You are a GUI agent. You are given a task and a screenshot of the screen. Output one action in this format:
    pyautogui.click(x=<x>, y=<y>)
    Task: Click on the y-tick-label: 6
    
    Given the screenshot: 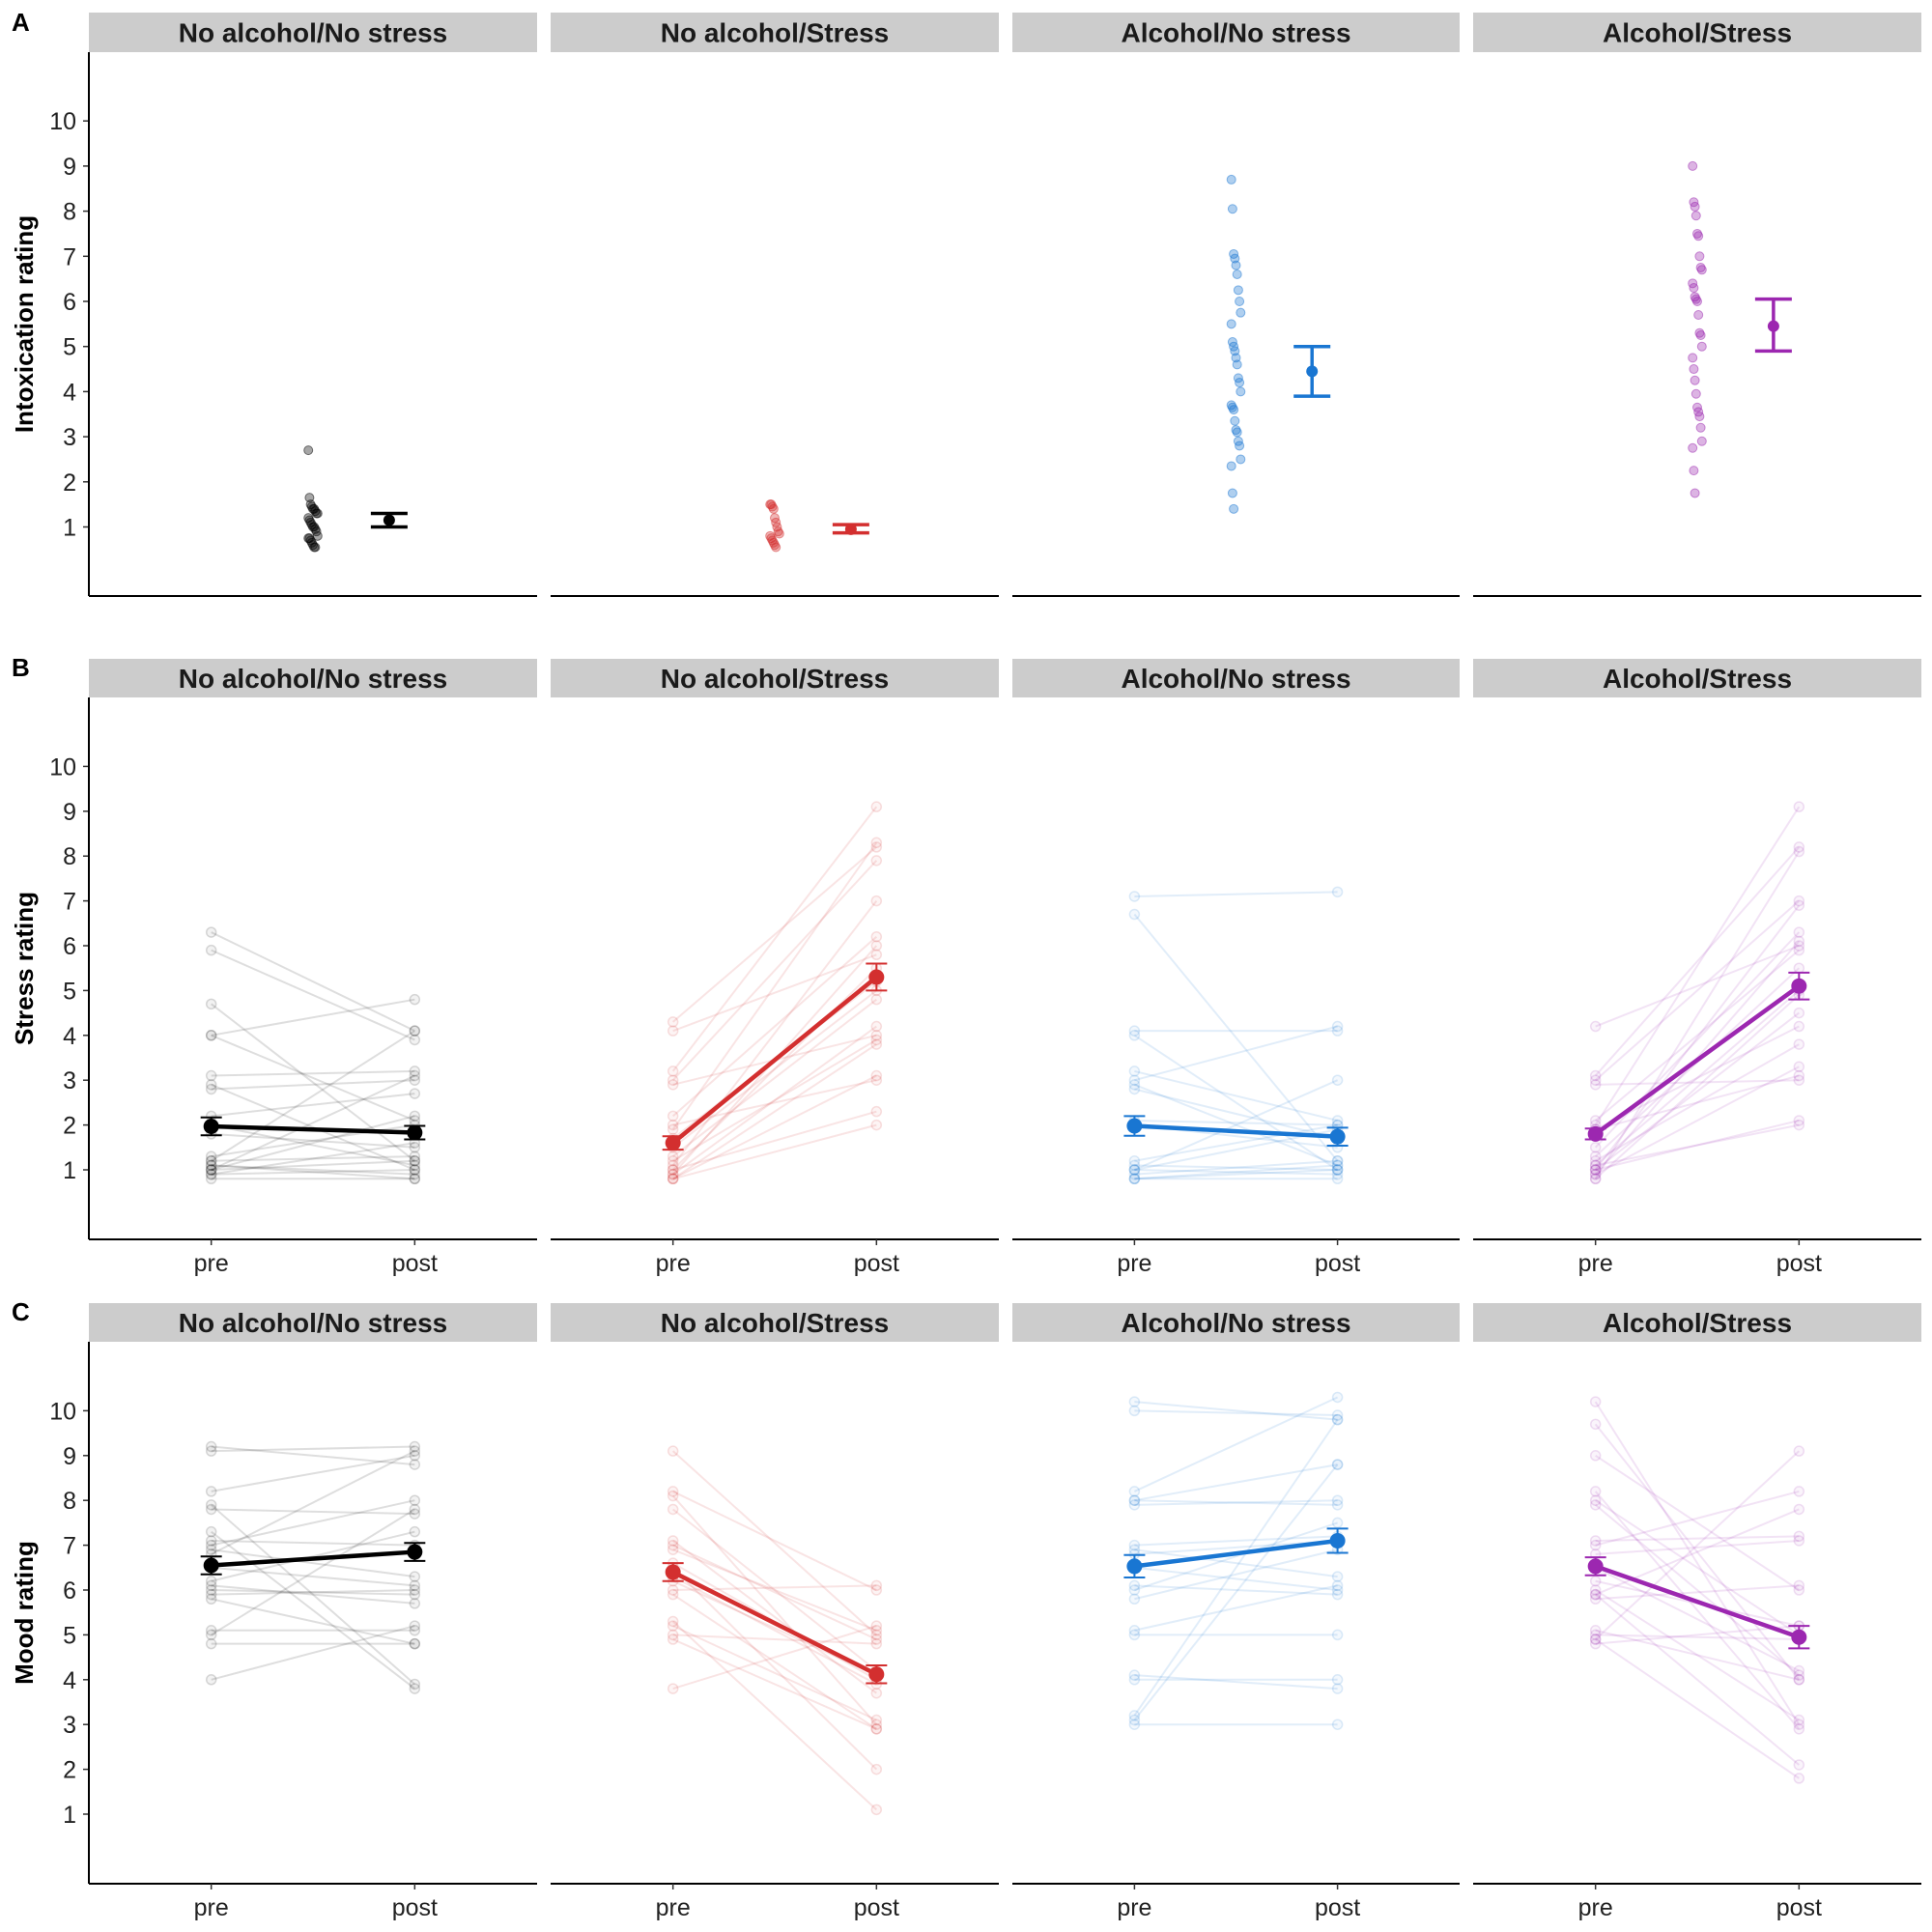 What is the action you would take?
    pyautogui.click(x=69, y=946)
    